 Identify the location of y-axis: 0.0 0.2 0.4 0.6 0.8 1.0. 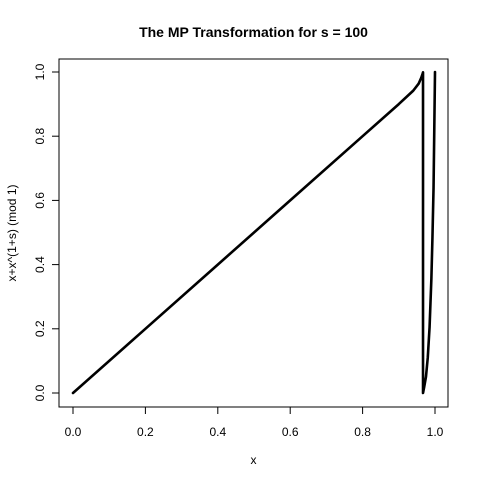
(46, 232).